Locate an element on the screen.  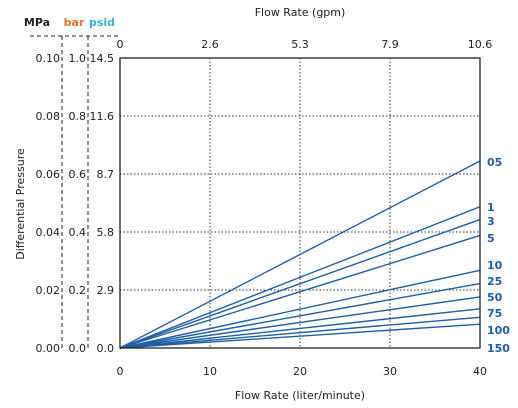
y-tick-label: 8.7 is located at coordinates (106, 174).